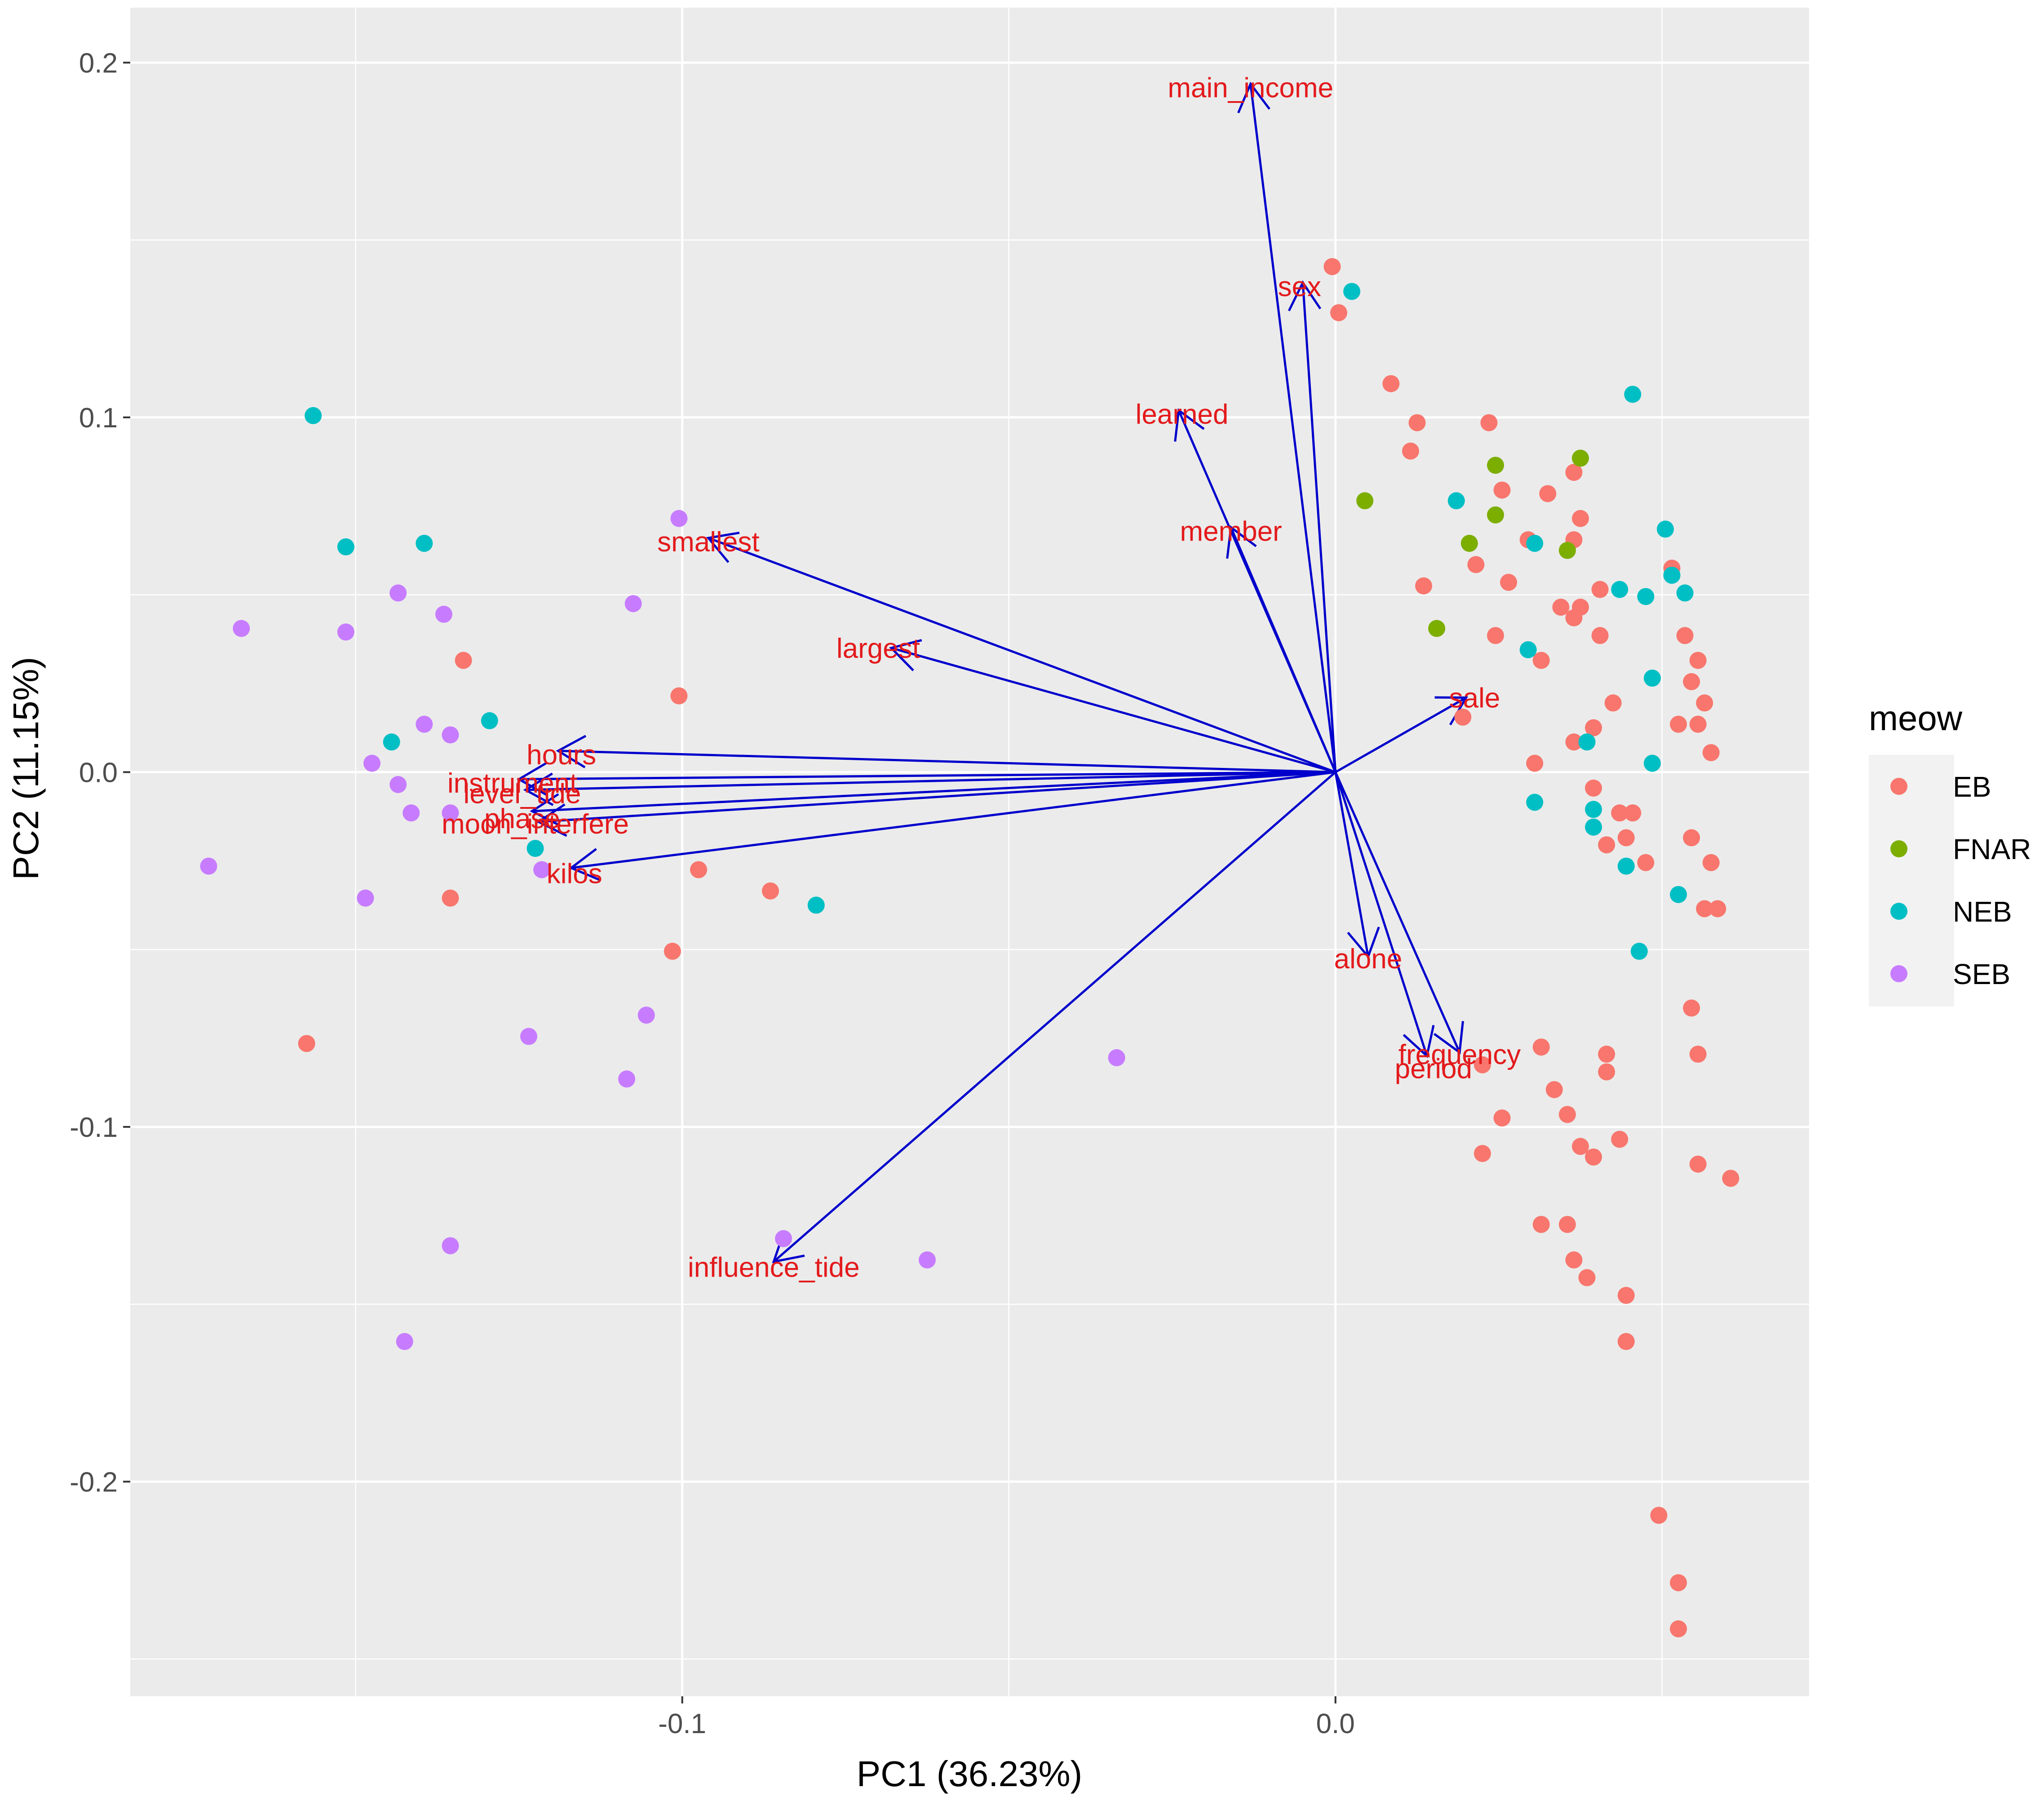 The image size is (2044, 1805). I want to click on loading-label-main_income: main_income, so click(1250, 88).